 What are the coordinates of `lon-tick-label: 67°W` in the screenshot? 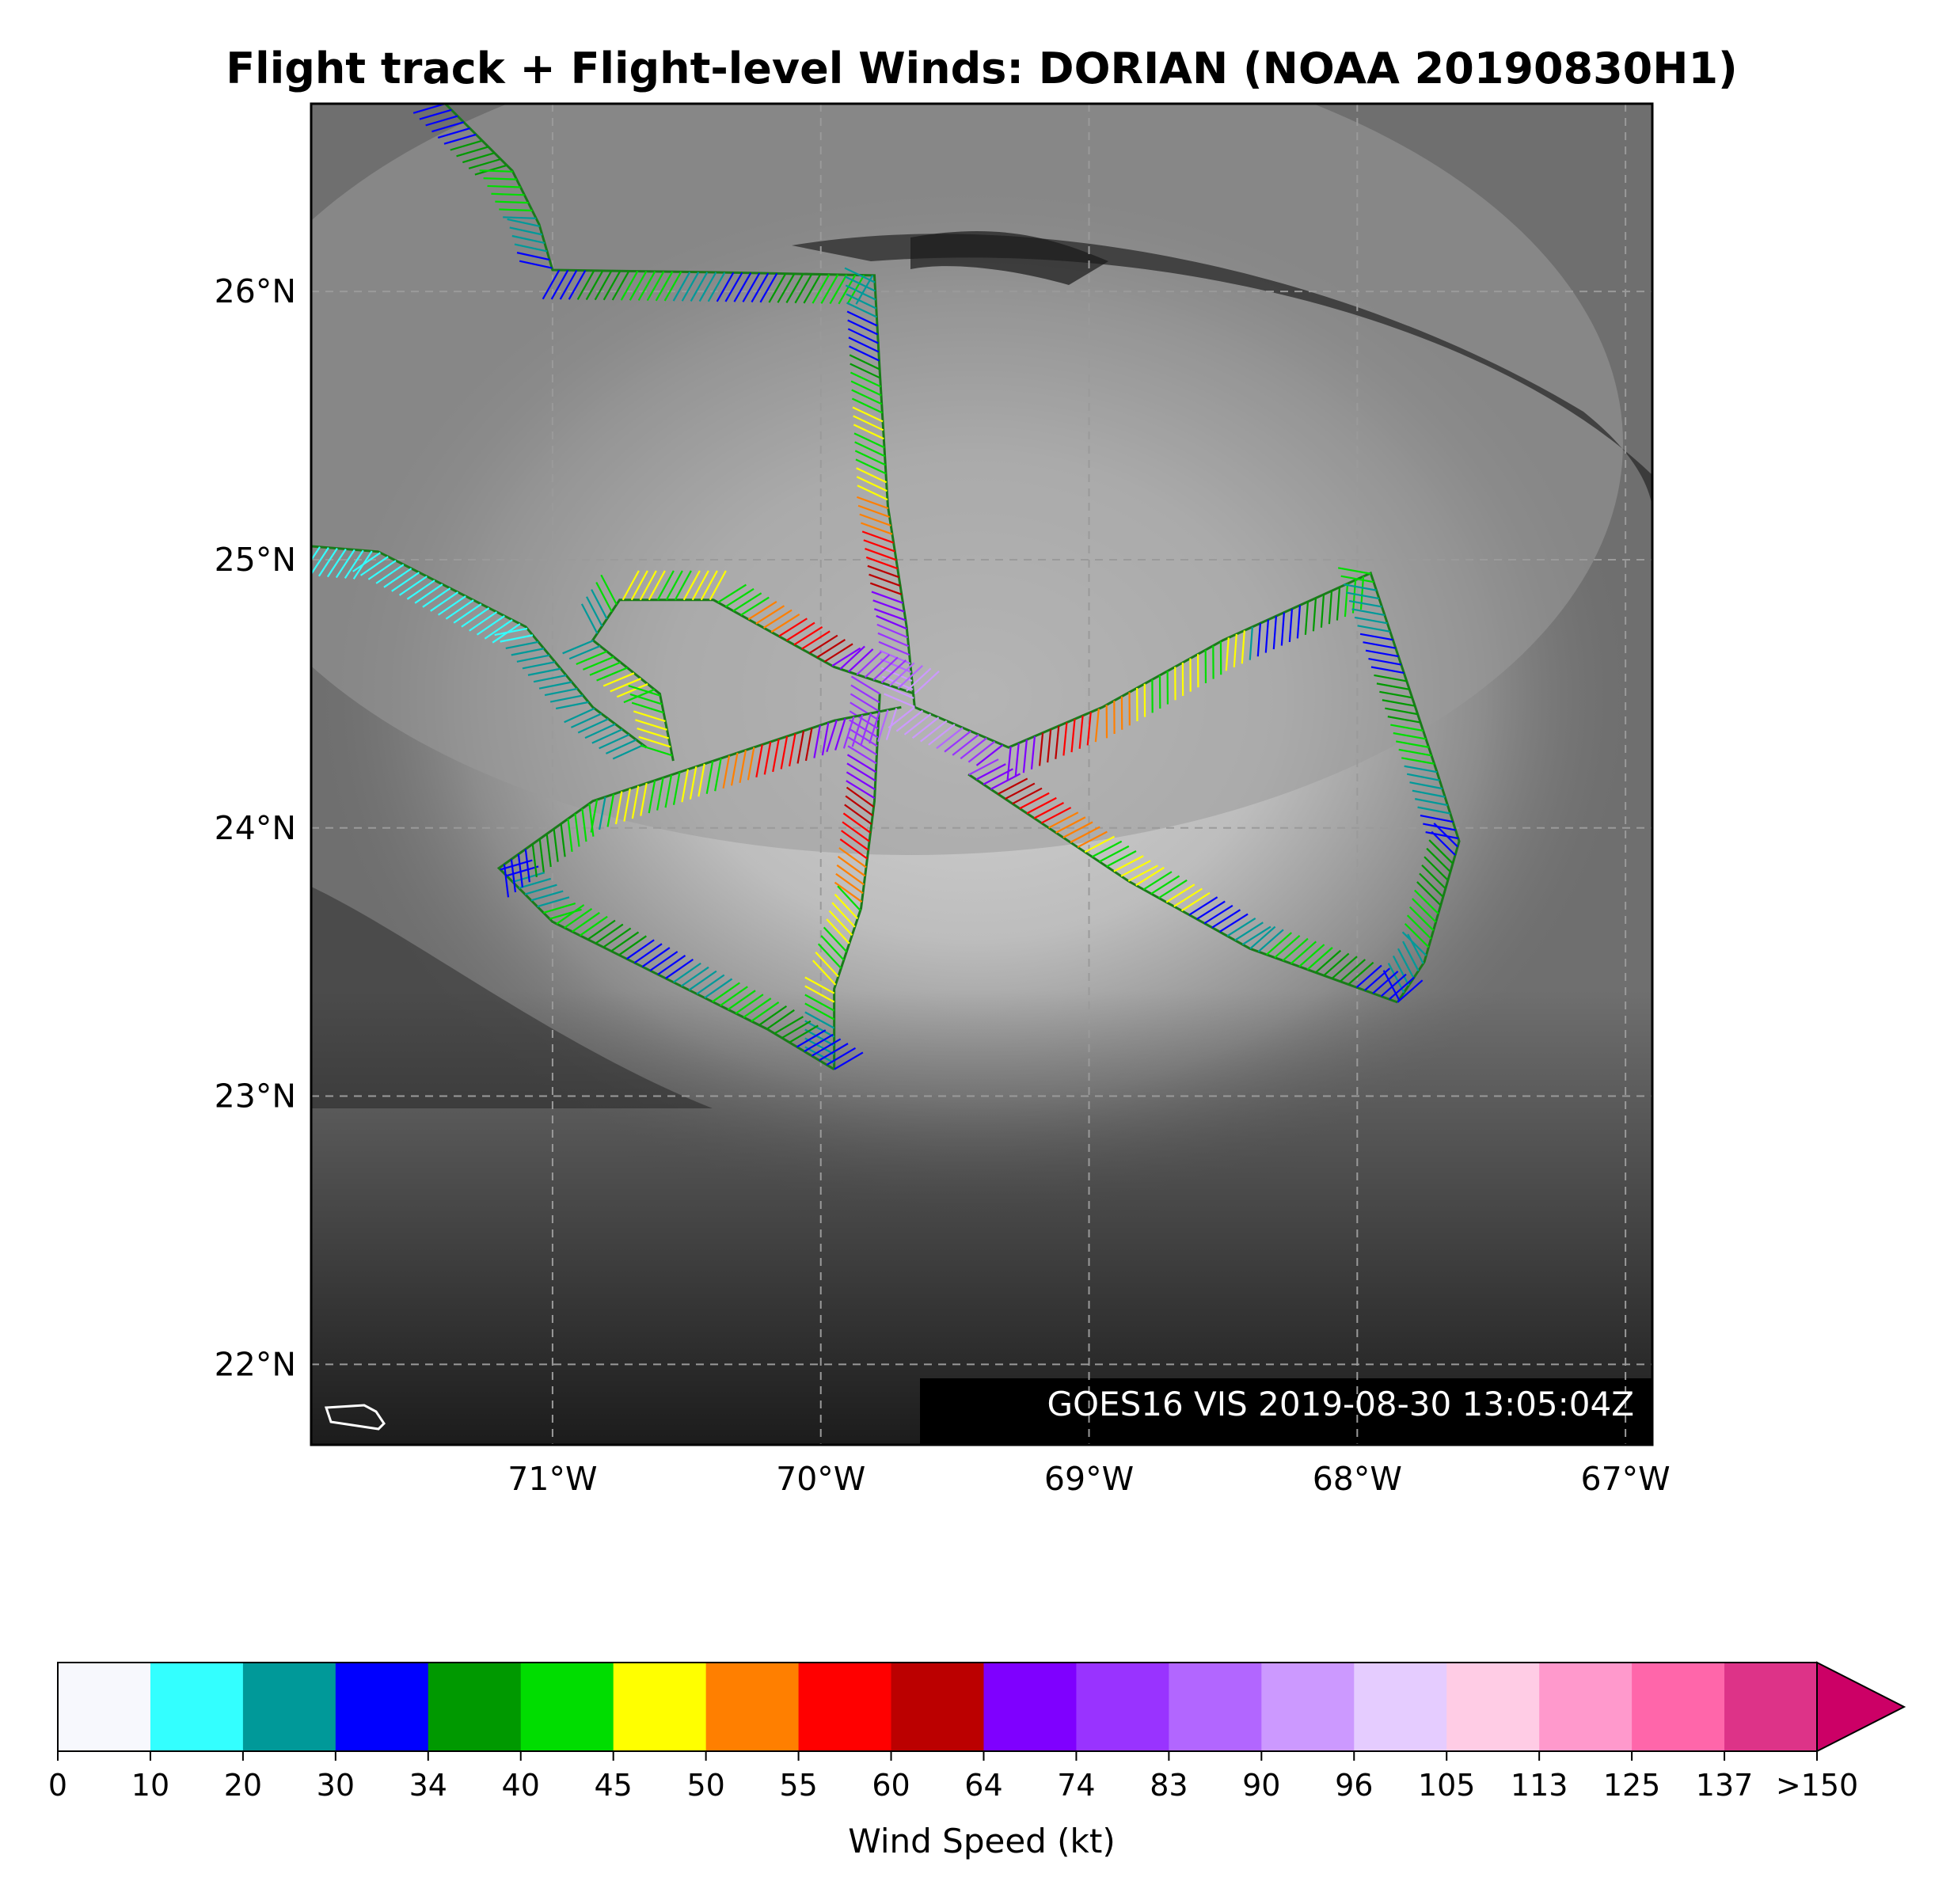 It's located at (1626, 1479).